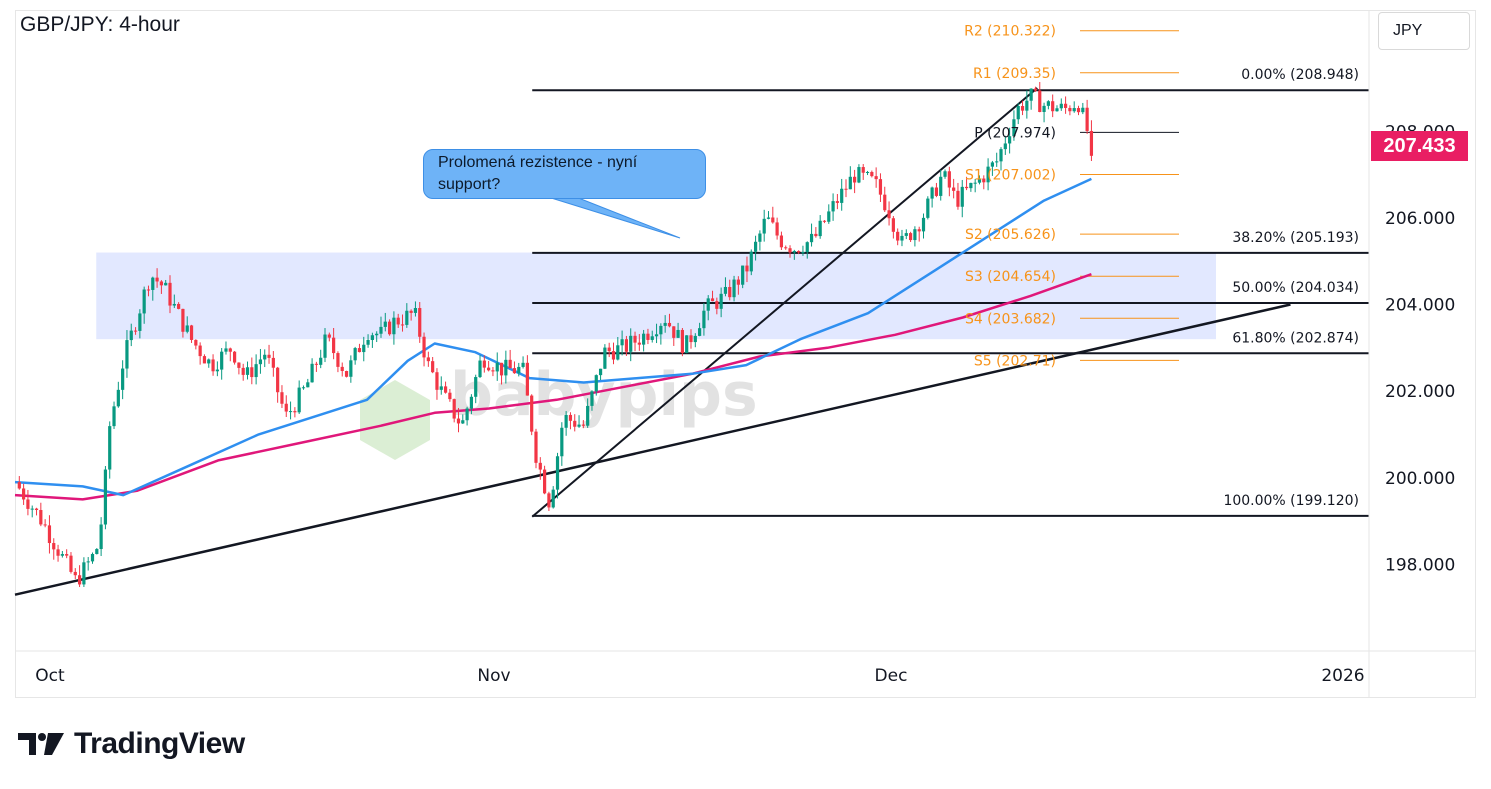 This screenshot has width=1491, height=789. Describe the element at coordinates (1010, 175) in the screenshot. I see `pivot-label: S1 (207.002)` at that location.